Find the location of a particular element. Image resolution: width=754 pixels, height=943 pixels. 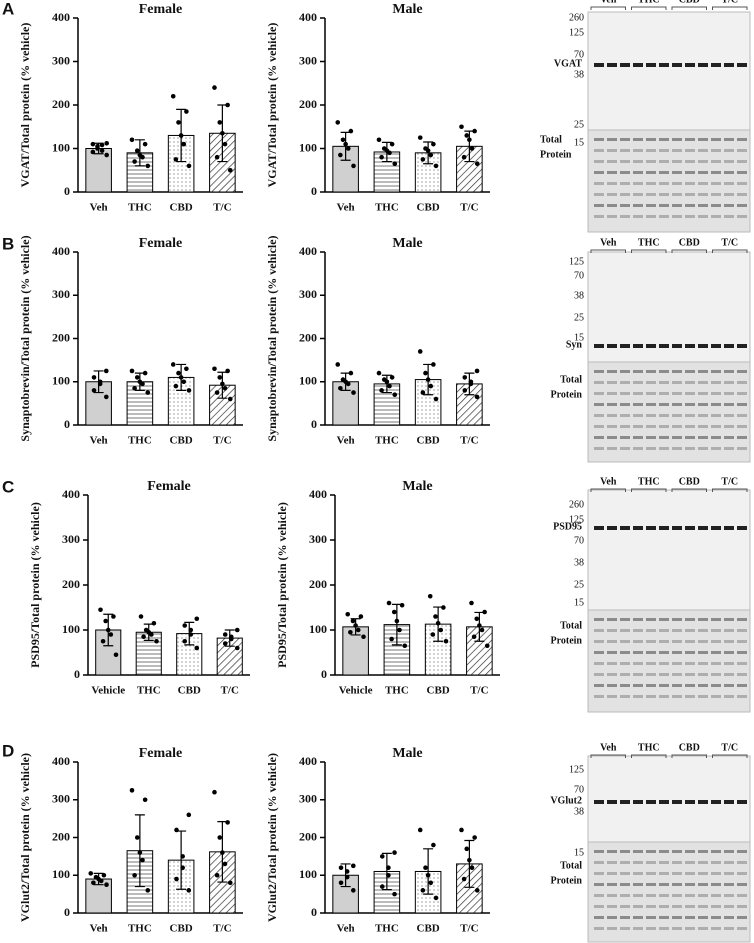

x-tick-label: CBD is located at coordinates (181, 441).